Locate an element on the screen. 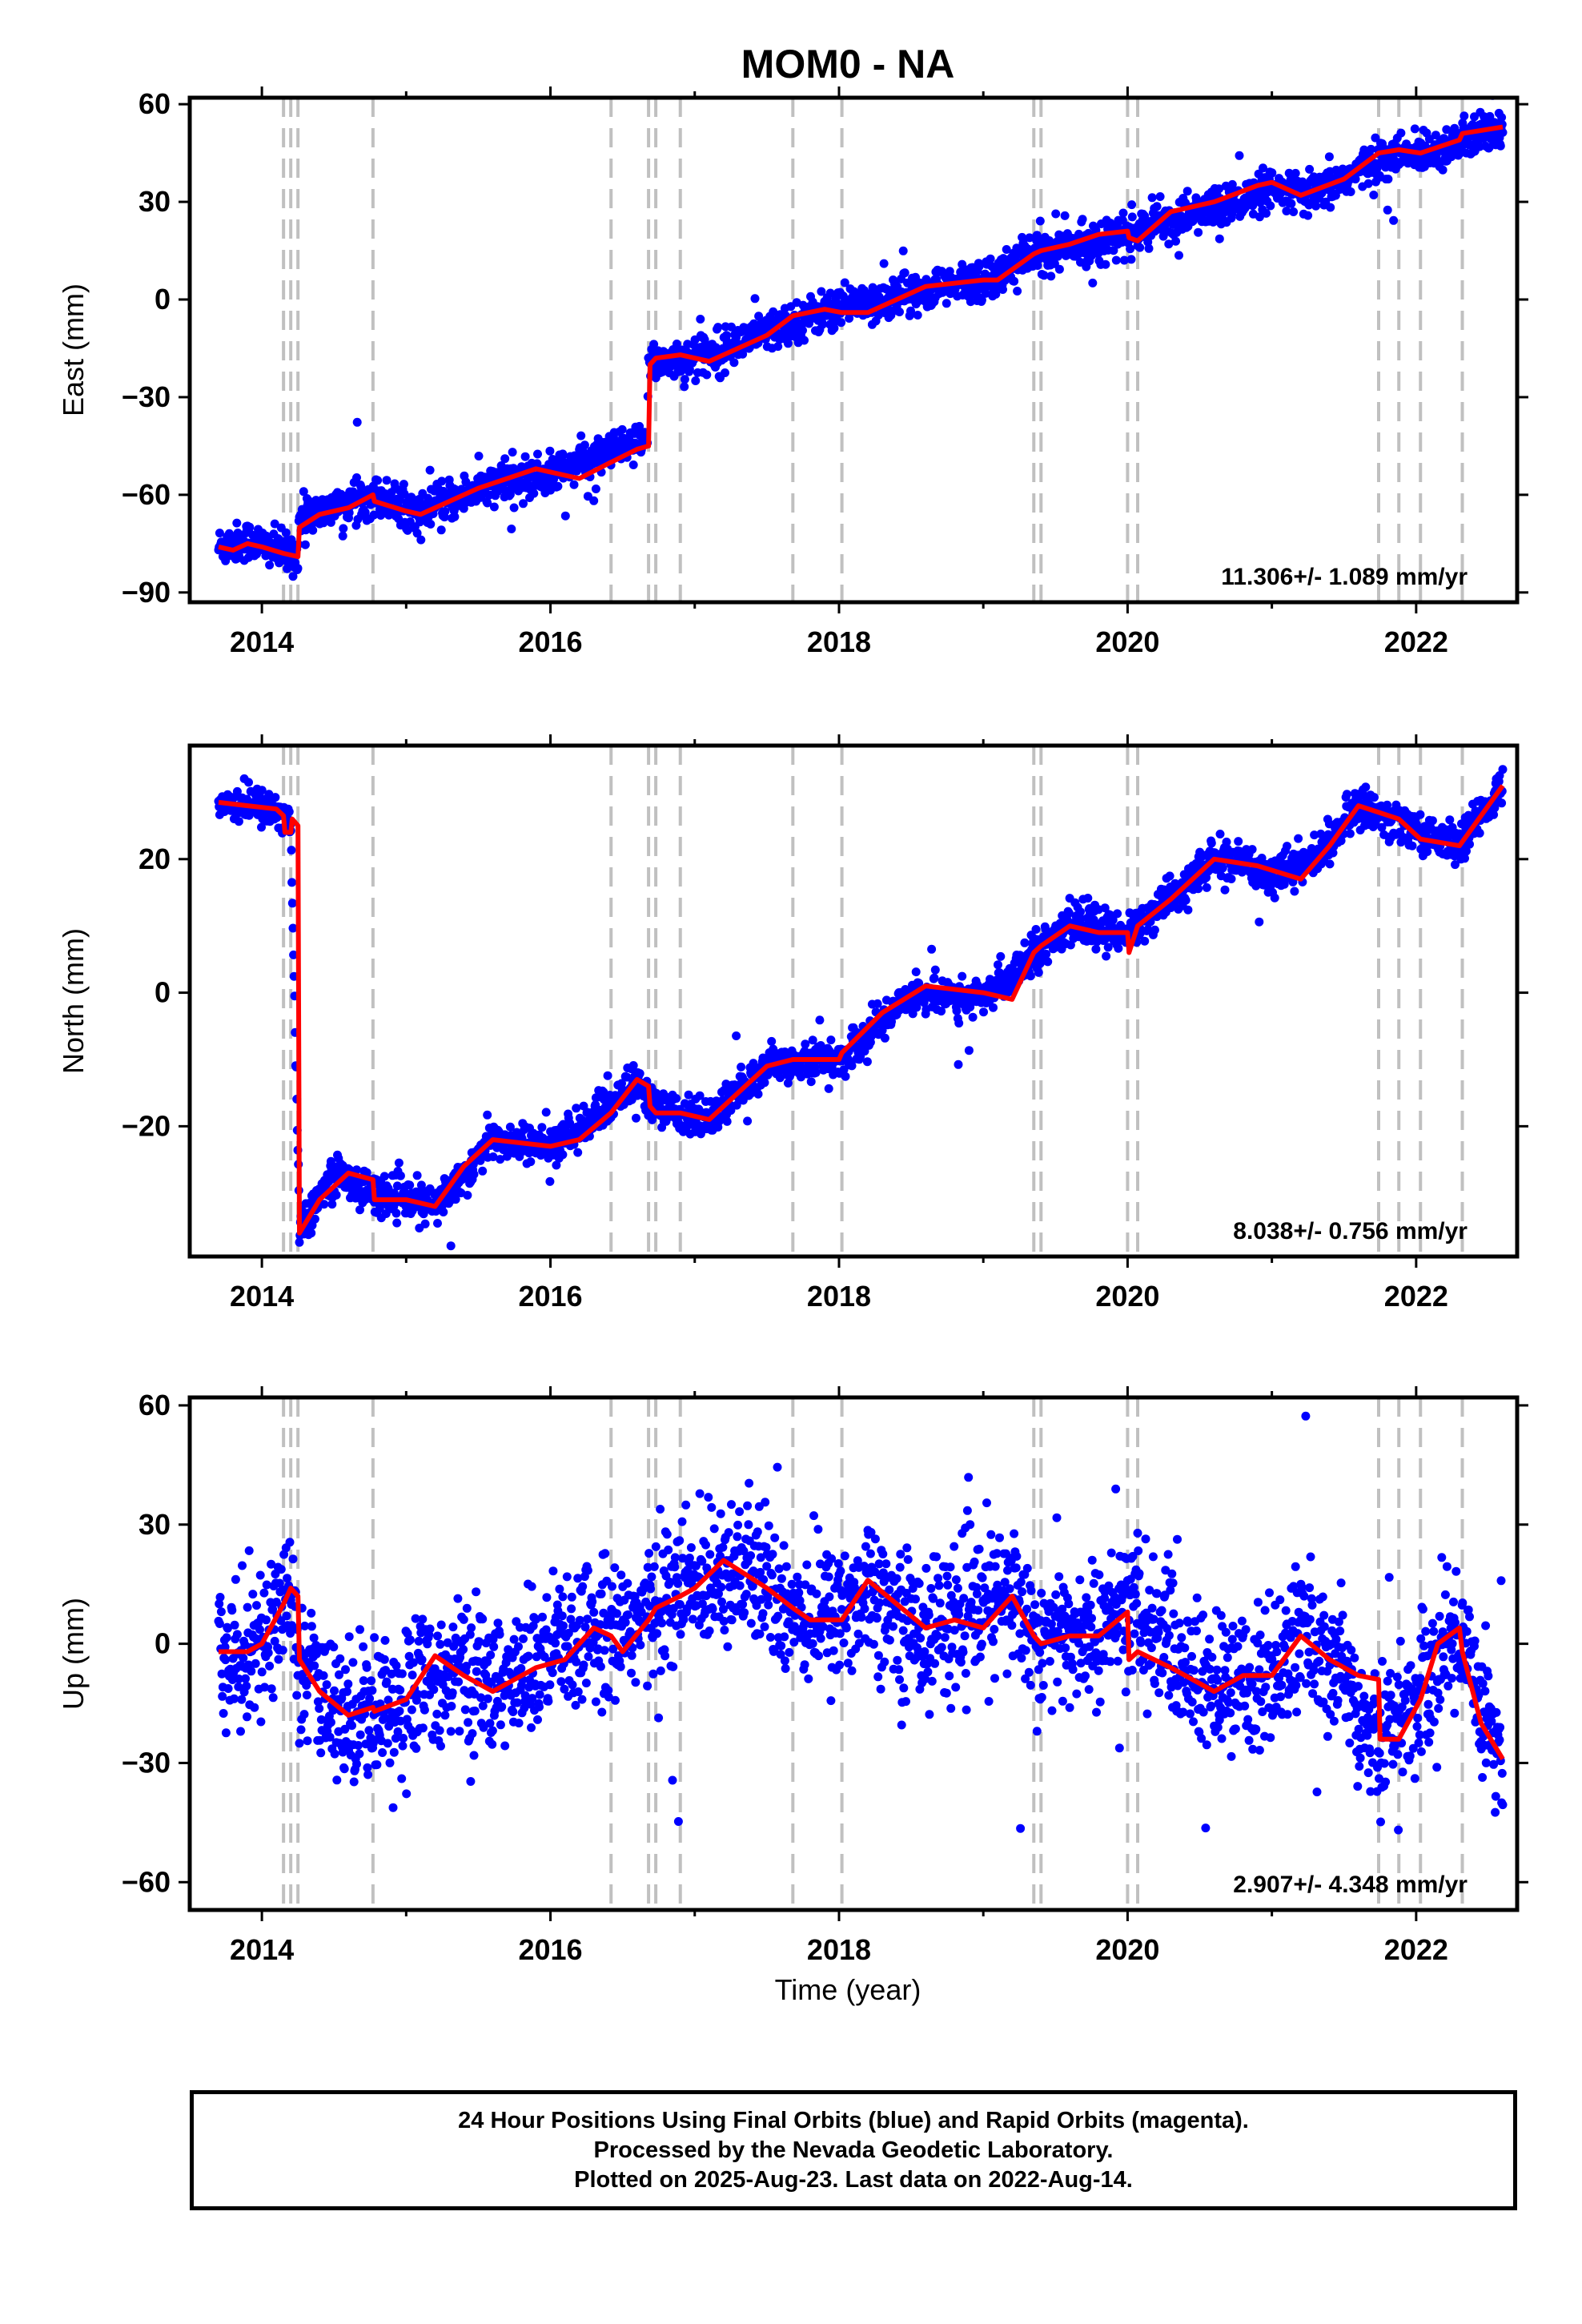 Image resolution: width=1582 pixels, height=2324 pixels. x-tick-label: 2020 is located at coordinates (1127, 1296).